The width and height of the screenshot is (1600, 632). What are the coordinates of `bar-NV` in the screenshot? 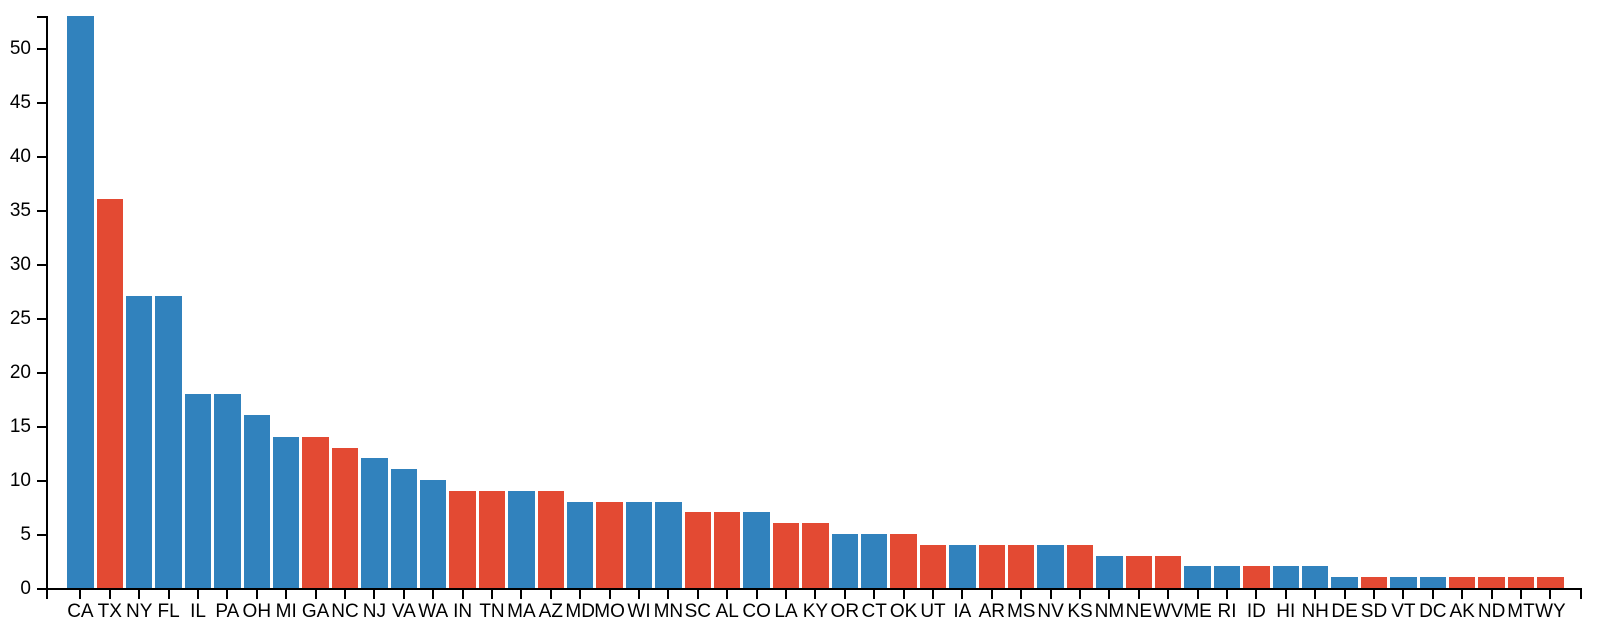 It's located at (1050, 566).